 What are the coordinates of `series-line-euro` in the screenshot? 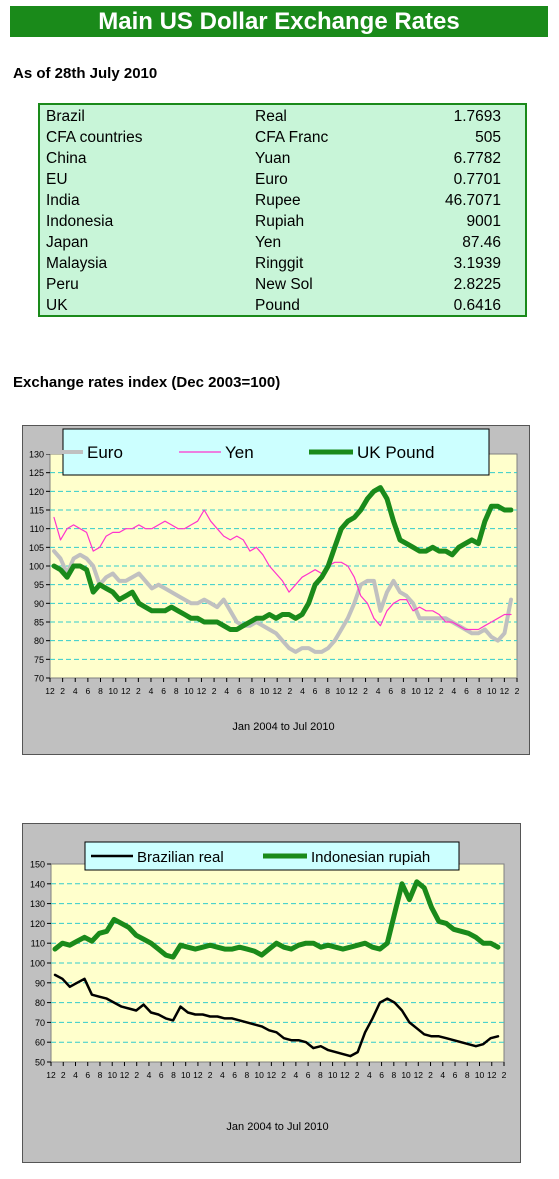 It's located at (282, 601).